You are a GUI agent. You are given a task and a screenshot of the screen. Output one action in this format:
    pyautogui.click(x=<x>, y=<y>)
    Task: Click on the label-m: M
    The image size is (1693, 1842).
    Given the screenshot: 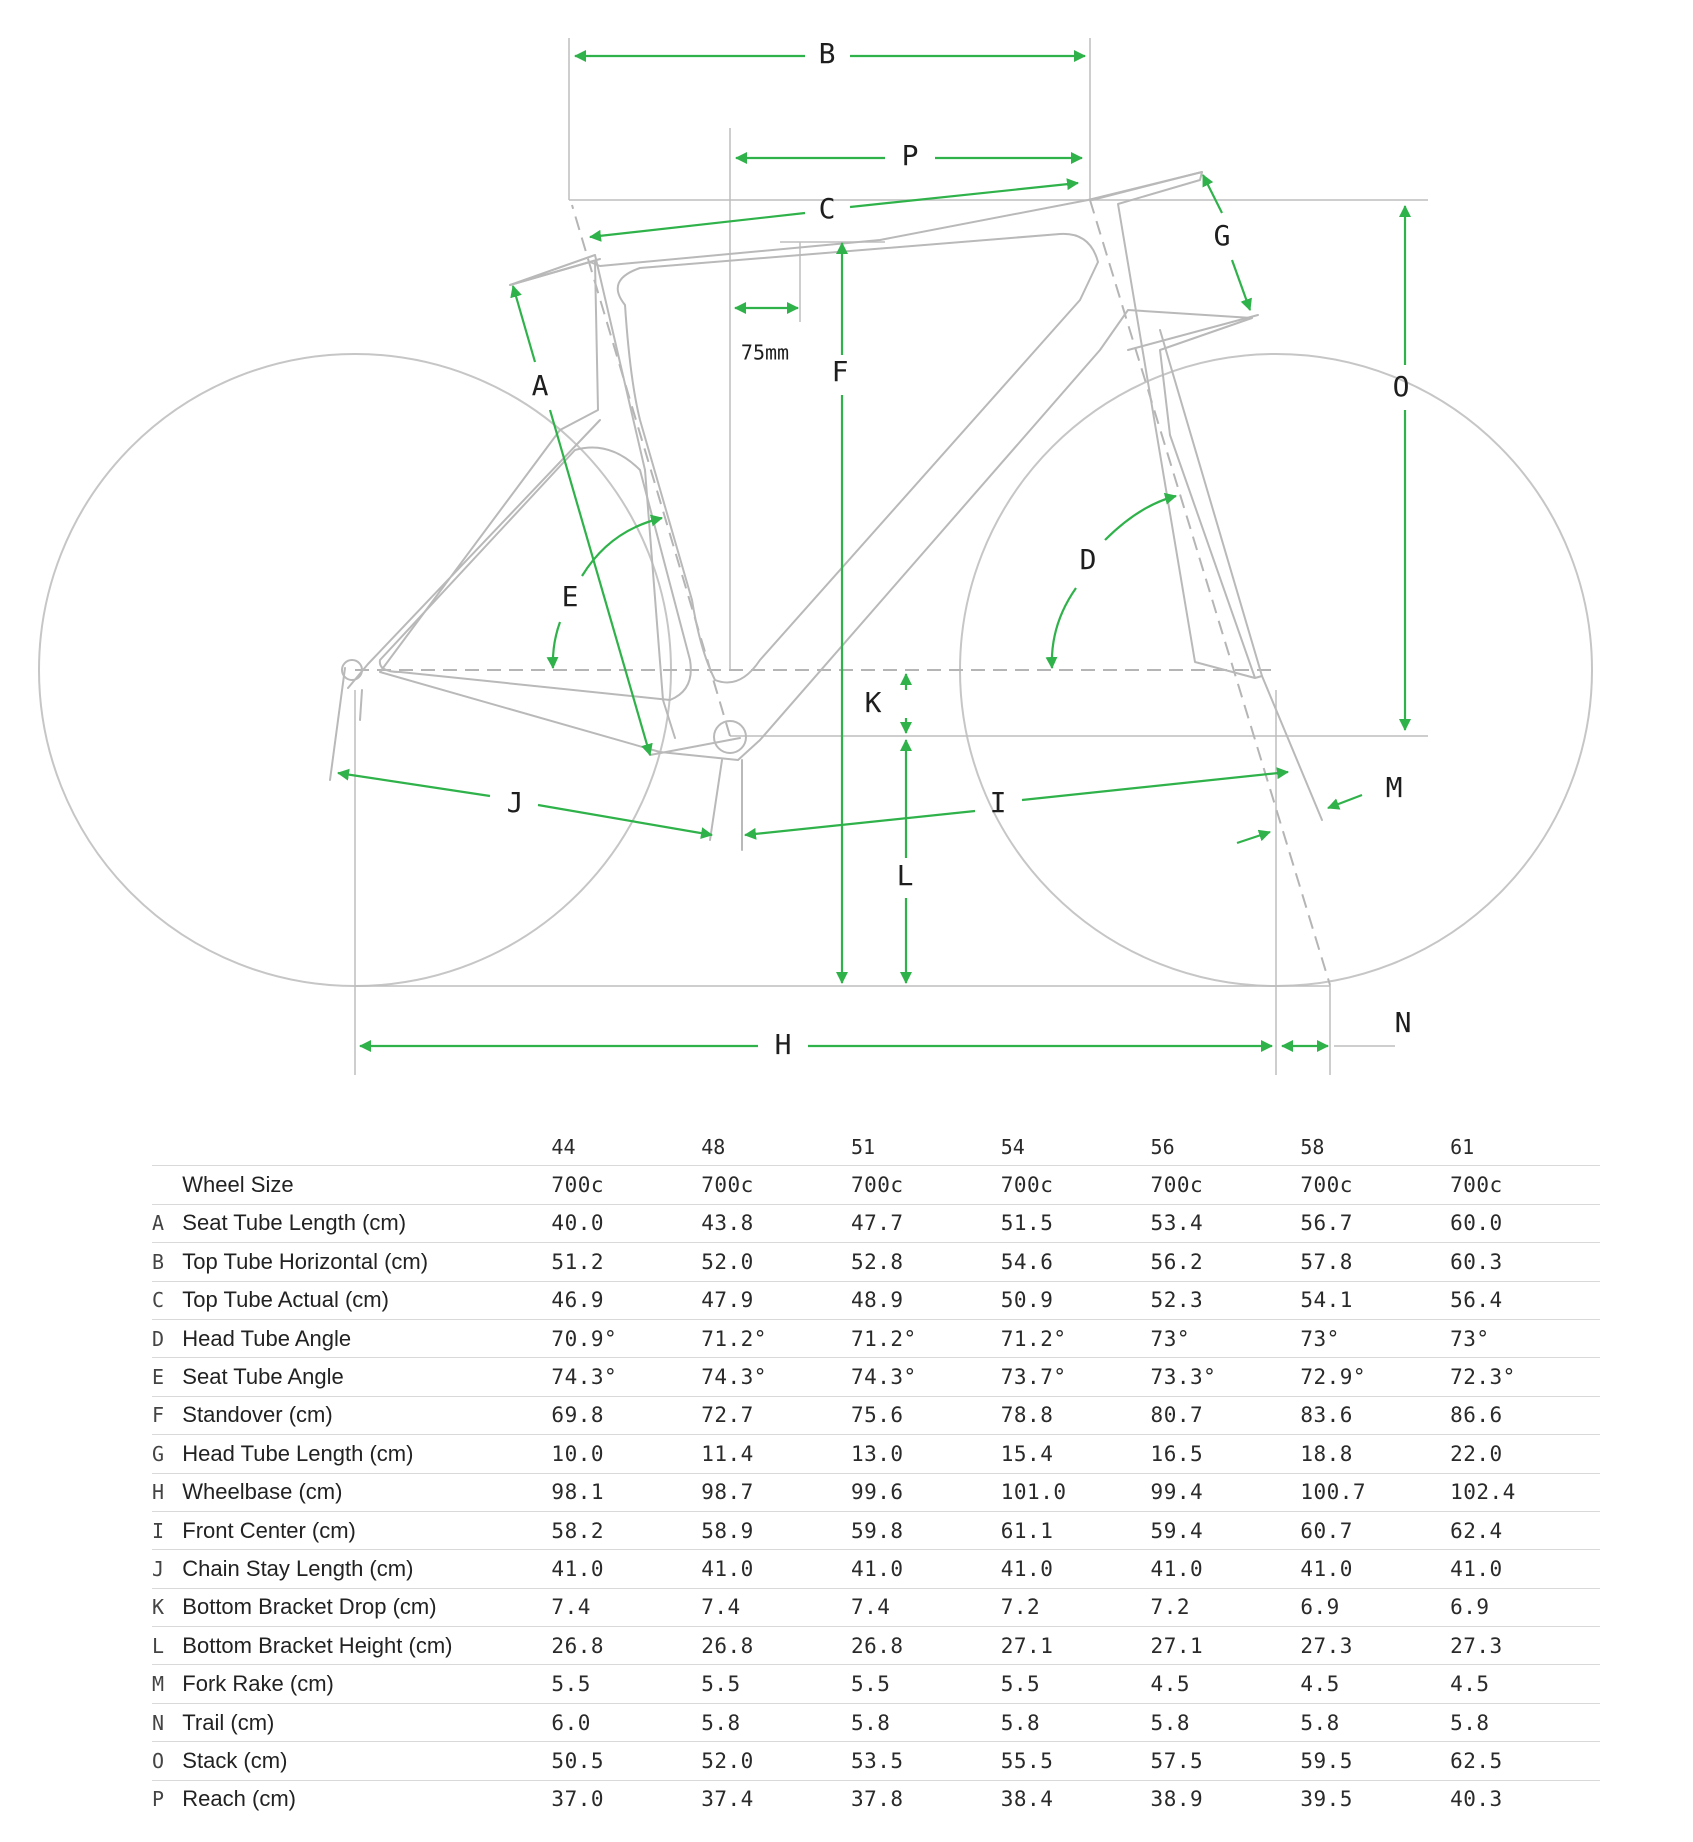 What is the action you would take?
    pyautogui.click(x=1394, y=787)
    